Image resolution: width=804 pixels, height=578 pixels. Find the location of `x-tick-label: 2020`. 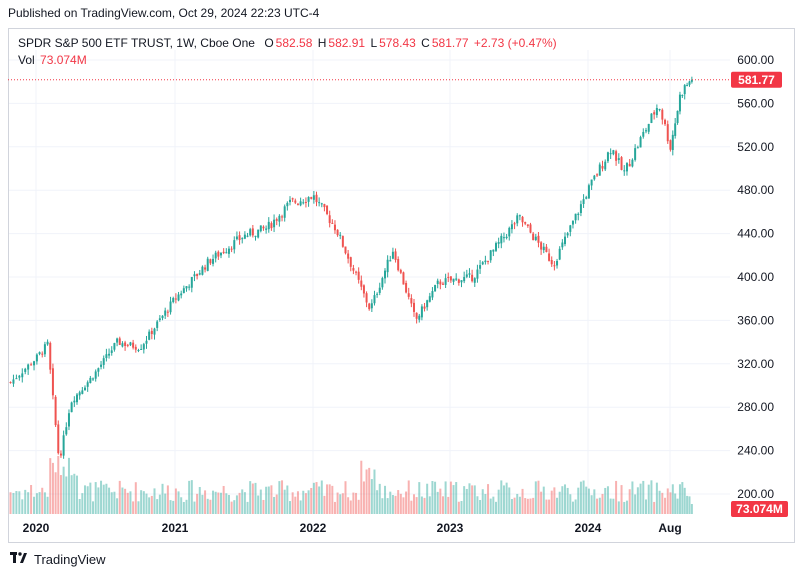

x-tick-label: 2020 is located at coordinates (36, 528).